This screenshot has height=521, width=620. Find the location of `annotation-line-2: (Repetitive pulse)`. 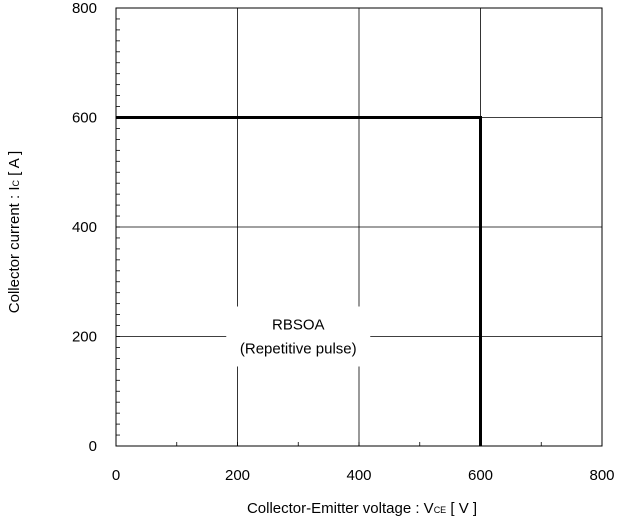

annotation-line-2: (Repetitive pulse) is located at coordinates (298, 349).